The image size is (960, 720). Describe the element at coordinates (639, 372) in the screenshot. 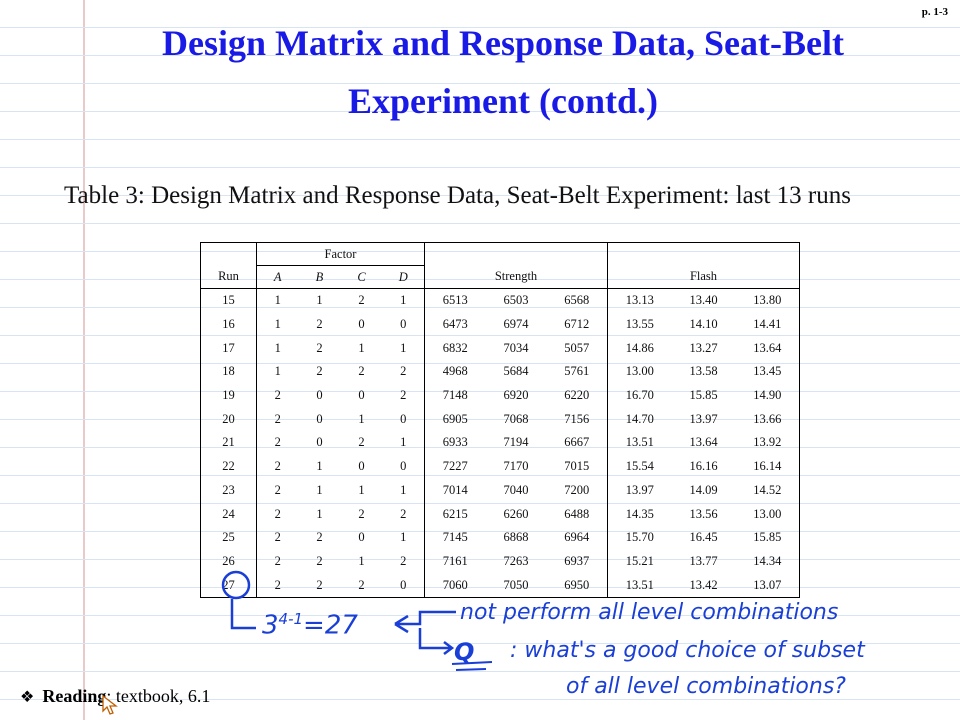

I see `flash-1-cell: 13.00` at that location.